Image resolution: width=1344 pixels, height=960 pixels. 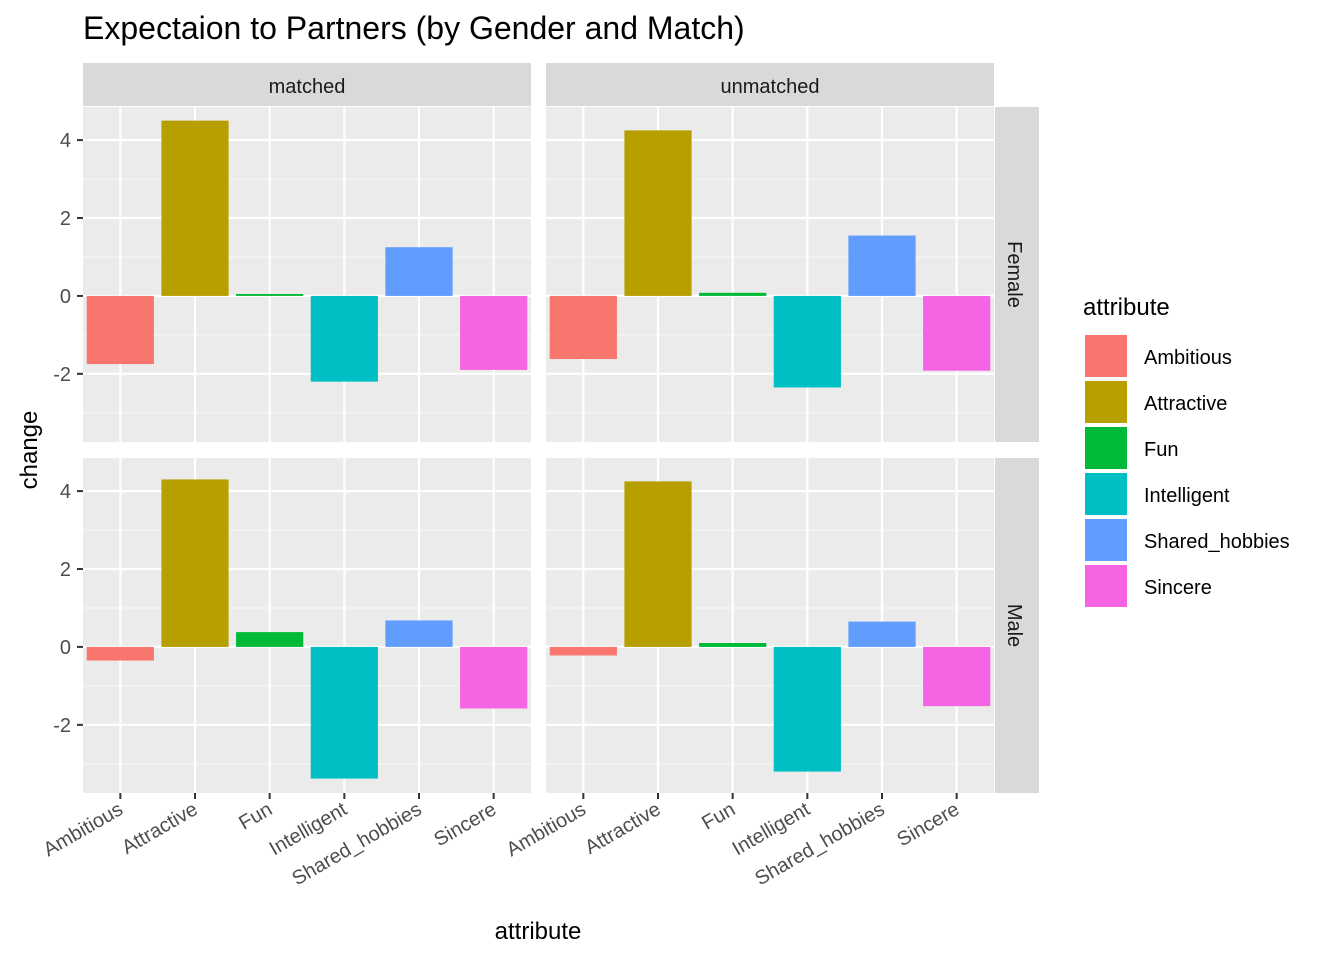 I want to click on panel-matched-Male, so click(x=307, y=625).